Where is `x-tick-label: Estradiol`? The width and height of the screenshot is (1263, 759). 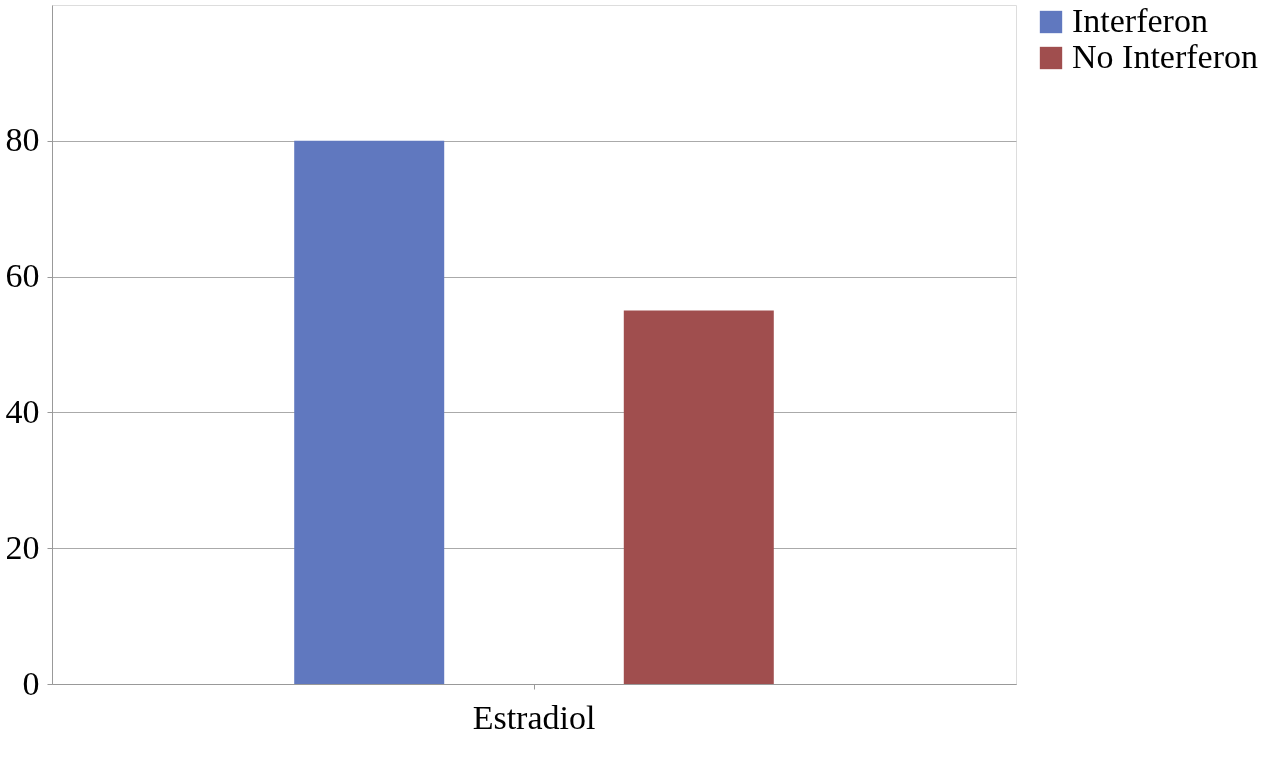
x-tick-label: Estradiol is located at coordinates (534, 717).